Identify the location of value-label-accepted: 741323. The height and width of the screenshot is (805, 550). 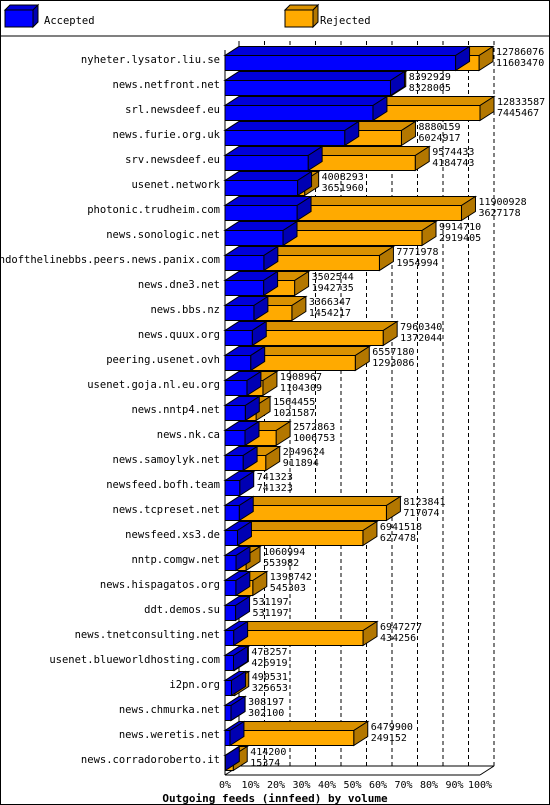
(275, 488).